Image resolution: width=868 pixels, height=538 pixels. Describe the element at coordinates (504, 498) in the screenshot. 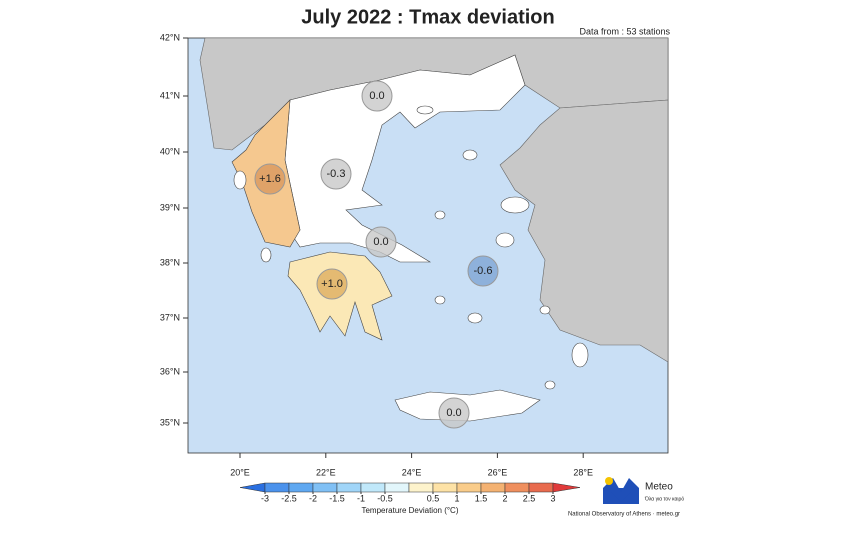

I see `colorbar-label: 2` at that location.